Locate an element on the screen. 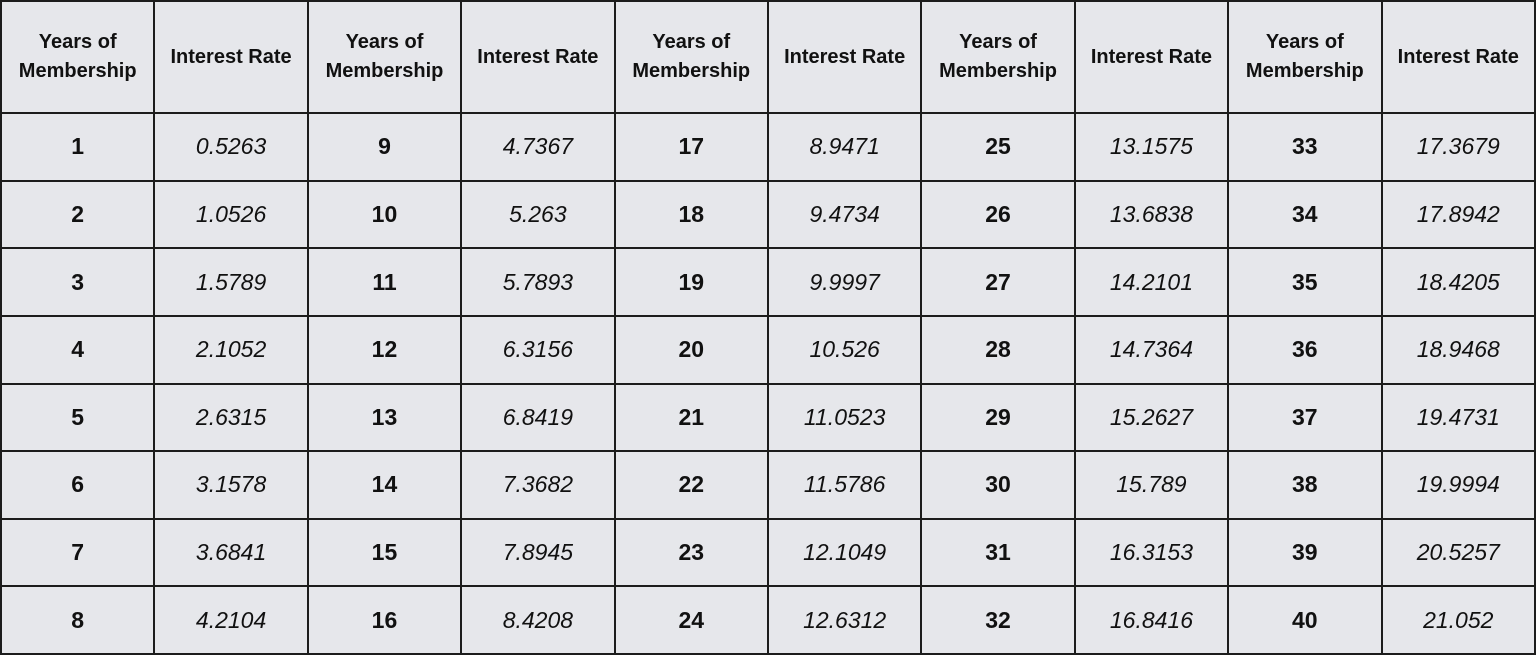  years-cell: 7 is located at coordinates (78, 552).